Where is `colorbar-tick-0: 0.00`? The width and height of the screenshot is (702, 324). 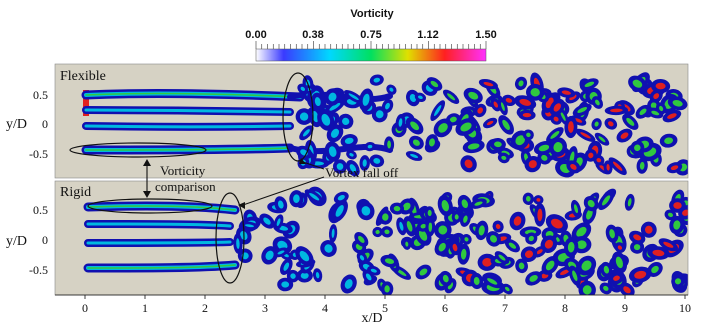
colorbar-tick-0: 0.00 is located at coordinates (255, 35).